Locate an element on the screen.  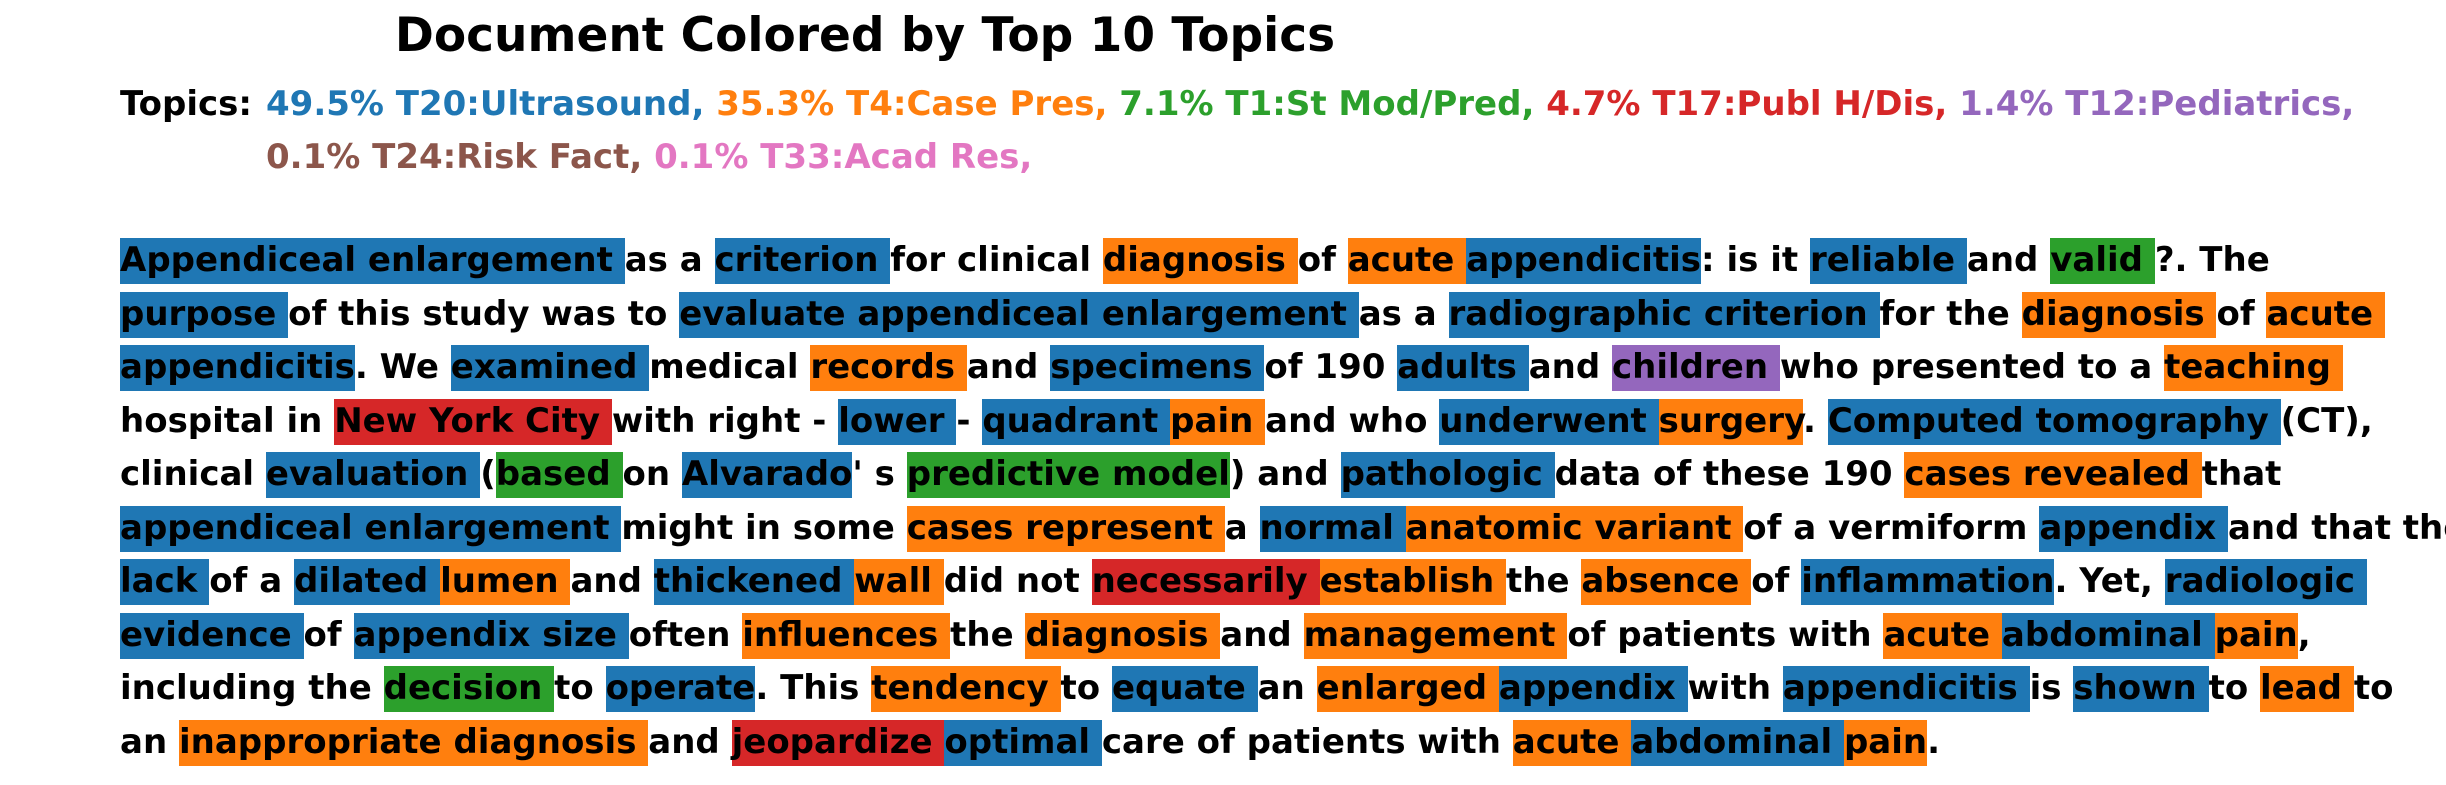
plain-text: ' s is located at coordinates (879, 474).